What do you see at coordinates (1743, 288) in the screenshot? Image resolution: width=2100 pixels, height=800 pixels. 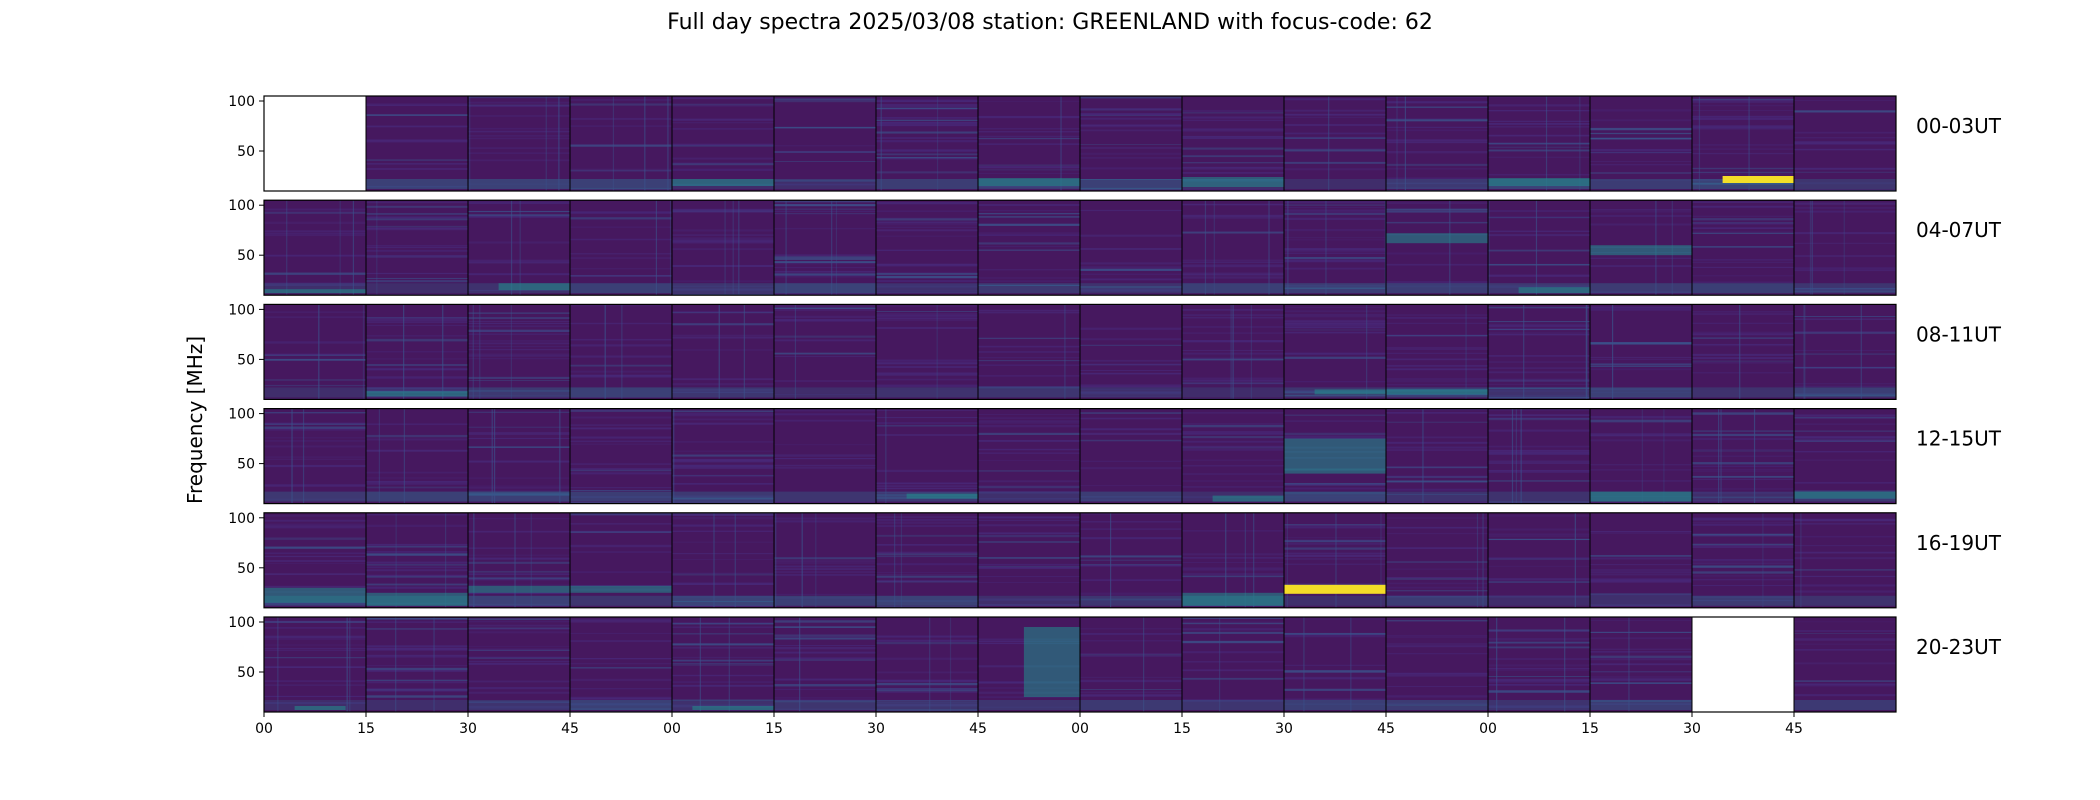 I see `low-band` at bounding box center [1743, 288].